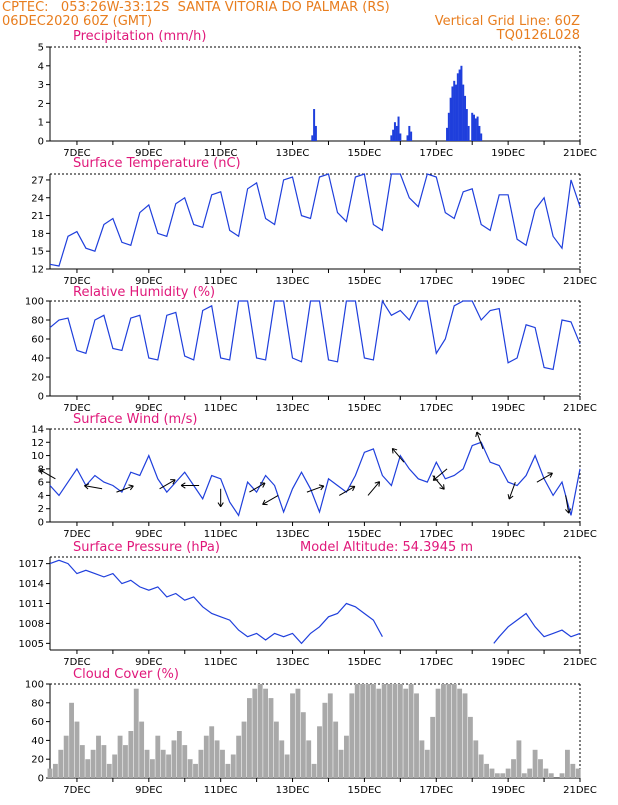 The height and width of the screenshot is (805, 618). What do you see at coordinates (37, 198) in the screenshot?
I see `y-tick-label: 24` at bounding box center [37, 198].